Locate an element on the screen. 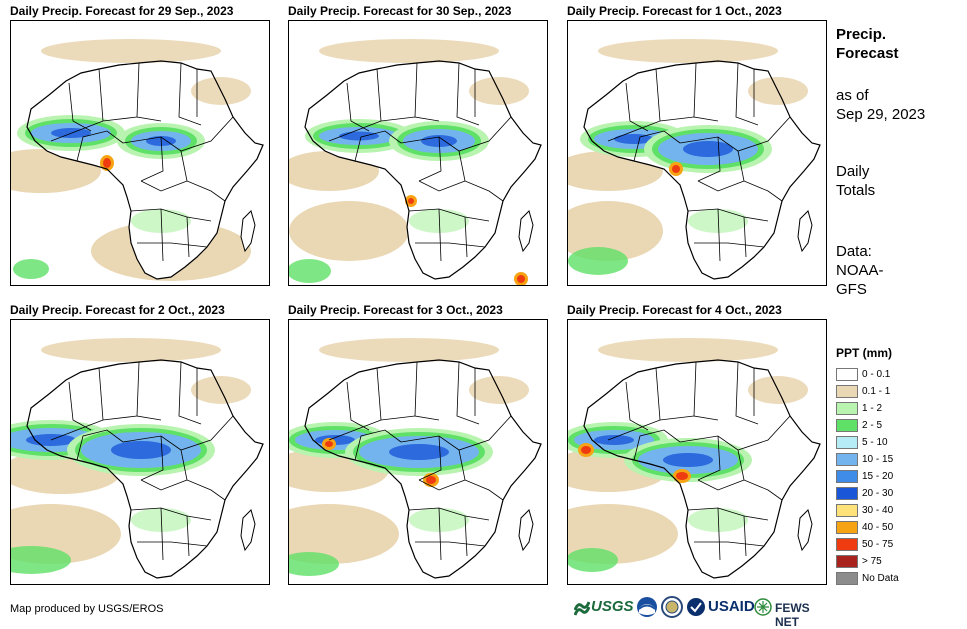 This screenshot has height=629, width=967. legend-label: 1 - 2 is located at coordinates (872, 408).